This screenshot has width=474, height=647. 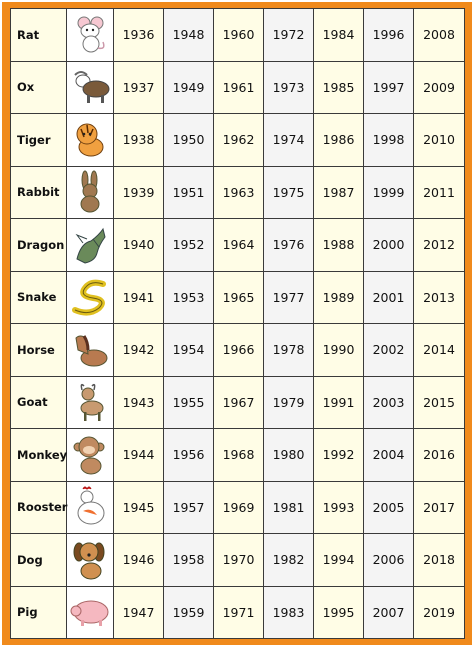 I want to click on zodiac-row-goat: Goat 1943 1955 1967 1979 1991 2003 2015, so click(x=237, y=402).